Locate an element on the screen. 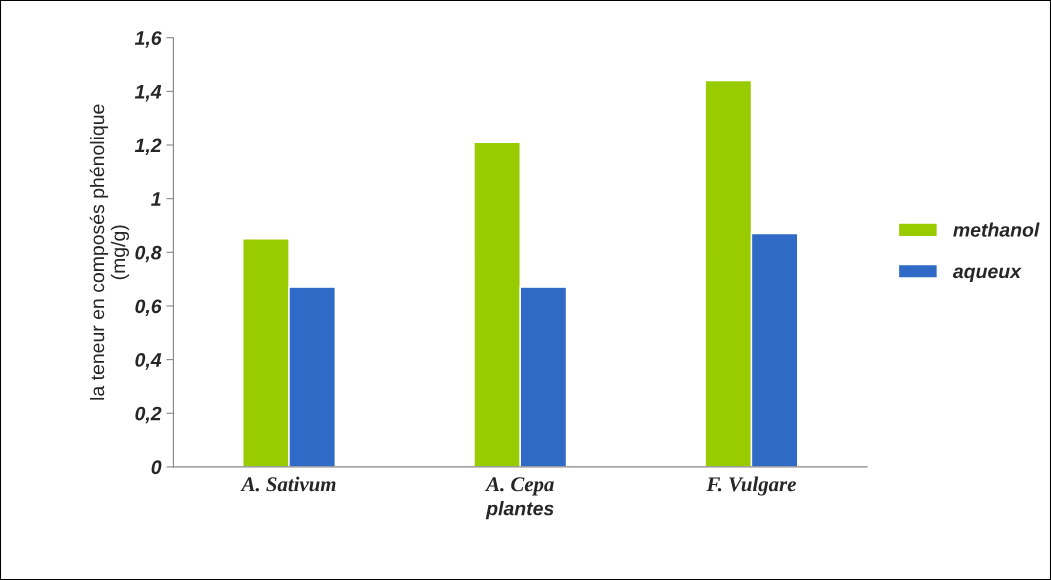  y-tick-label: 0,4 is located at coordinates (148, 361).